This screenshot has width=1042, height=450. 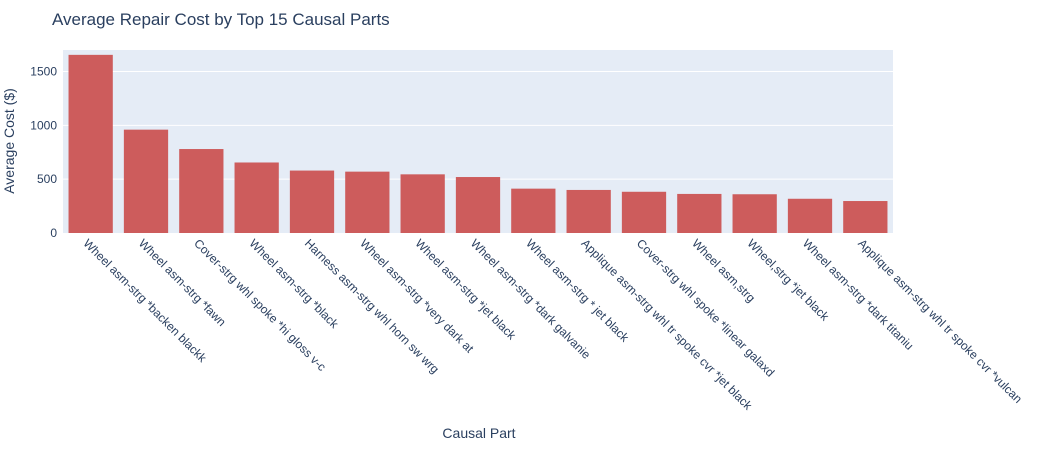 I want to click on x-tick-label: Wheel asm-strg * jet black, so click(x=577, y=290).